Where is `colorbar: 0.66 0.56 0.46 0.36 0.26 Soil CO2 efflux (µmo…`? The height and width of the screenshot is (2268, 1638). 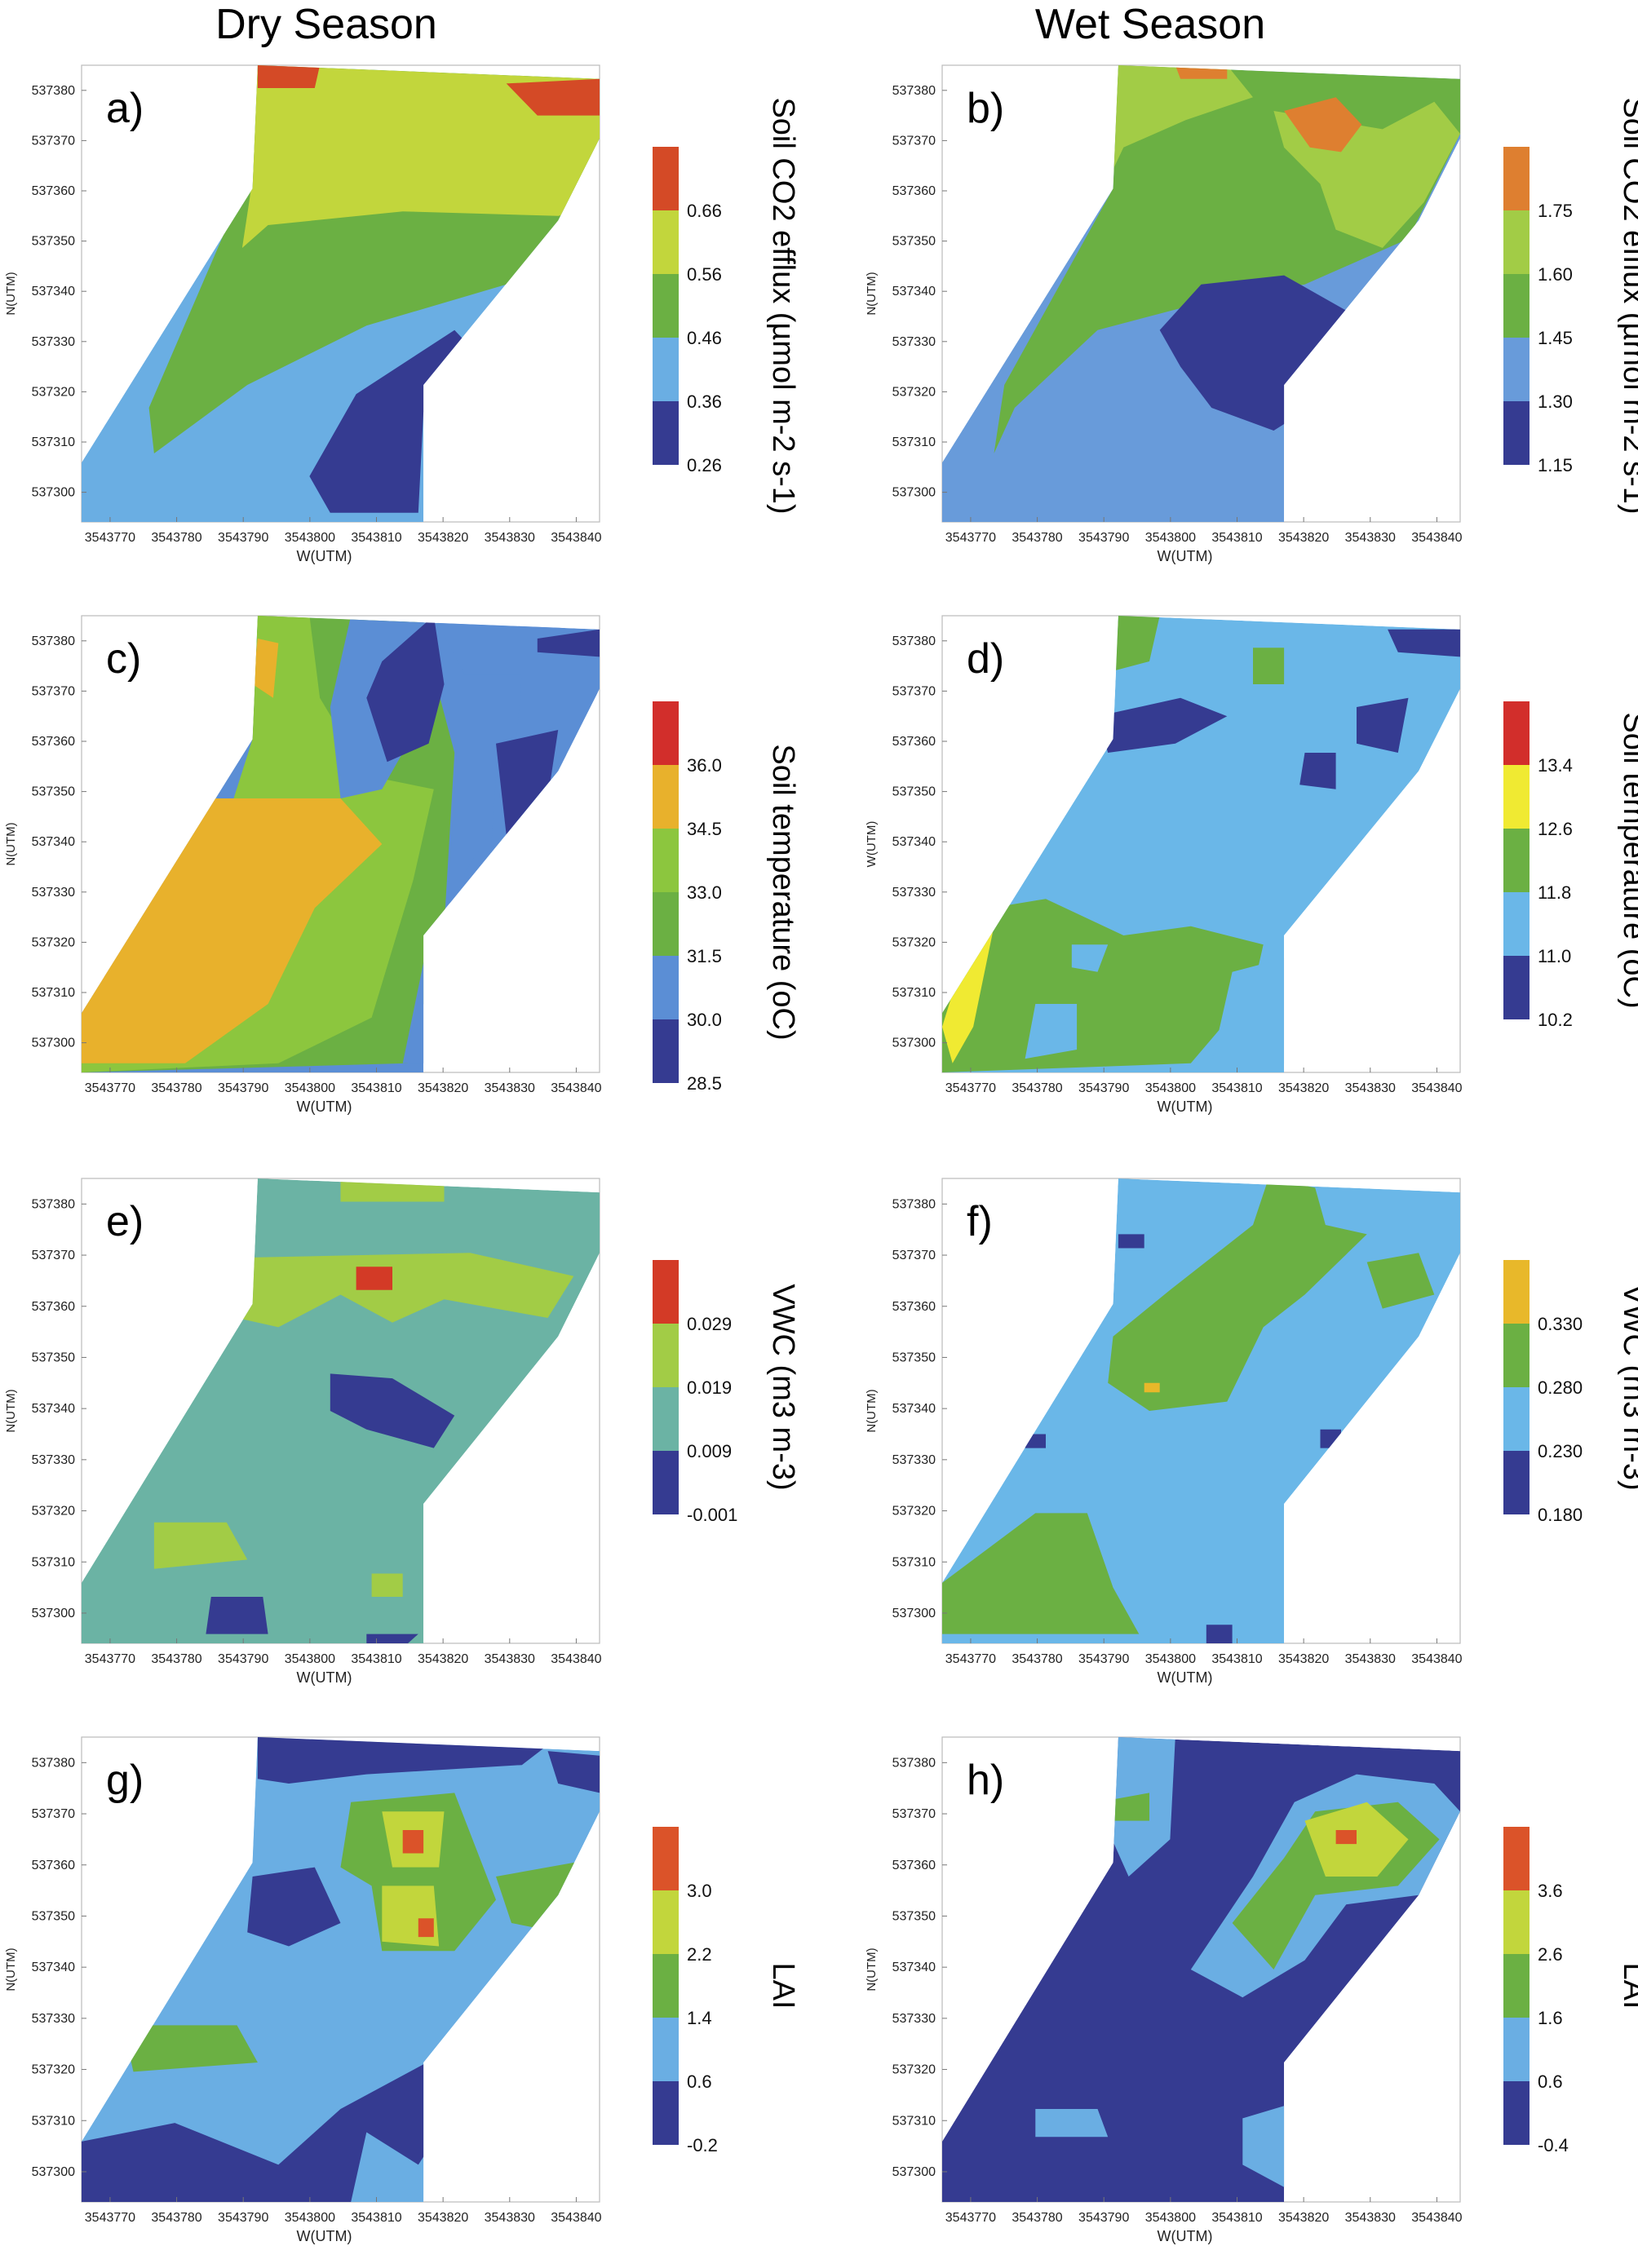 colorbar: 0.66 0.56 0.46 0.36 0.26 Soil CO2 efflux (µmo… is located at coordinates (727, 306).